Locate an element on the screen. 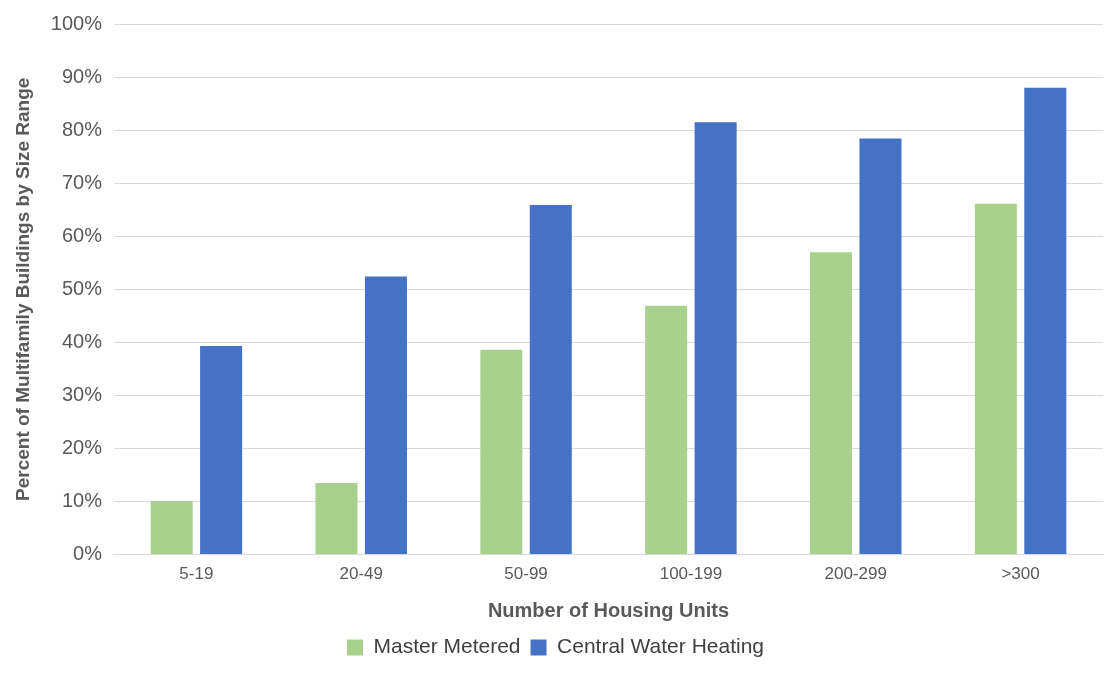 The height and width of the screenshot is (674, 1113). y-axis-title: Percent of Multifamily Buildings by Size Range is located at coordinates (22, 289).